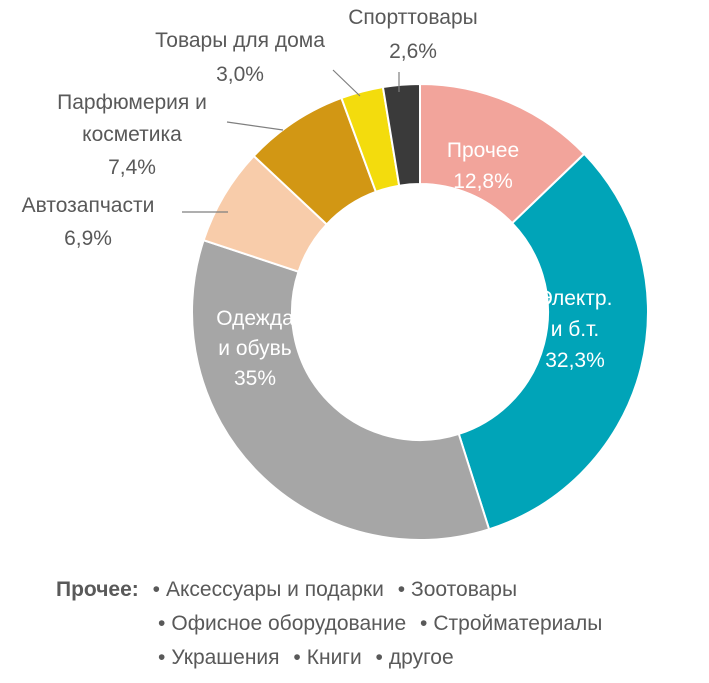 Image resolution: width=709 pixels, height=683 pixels. I want to click on slice-label-clothing: и обувь, so click(254, 348).